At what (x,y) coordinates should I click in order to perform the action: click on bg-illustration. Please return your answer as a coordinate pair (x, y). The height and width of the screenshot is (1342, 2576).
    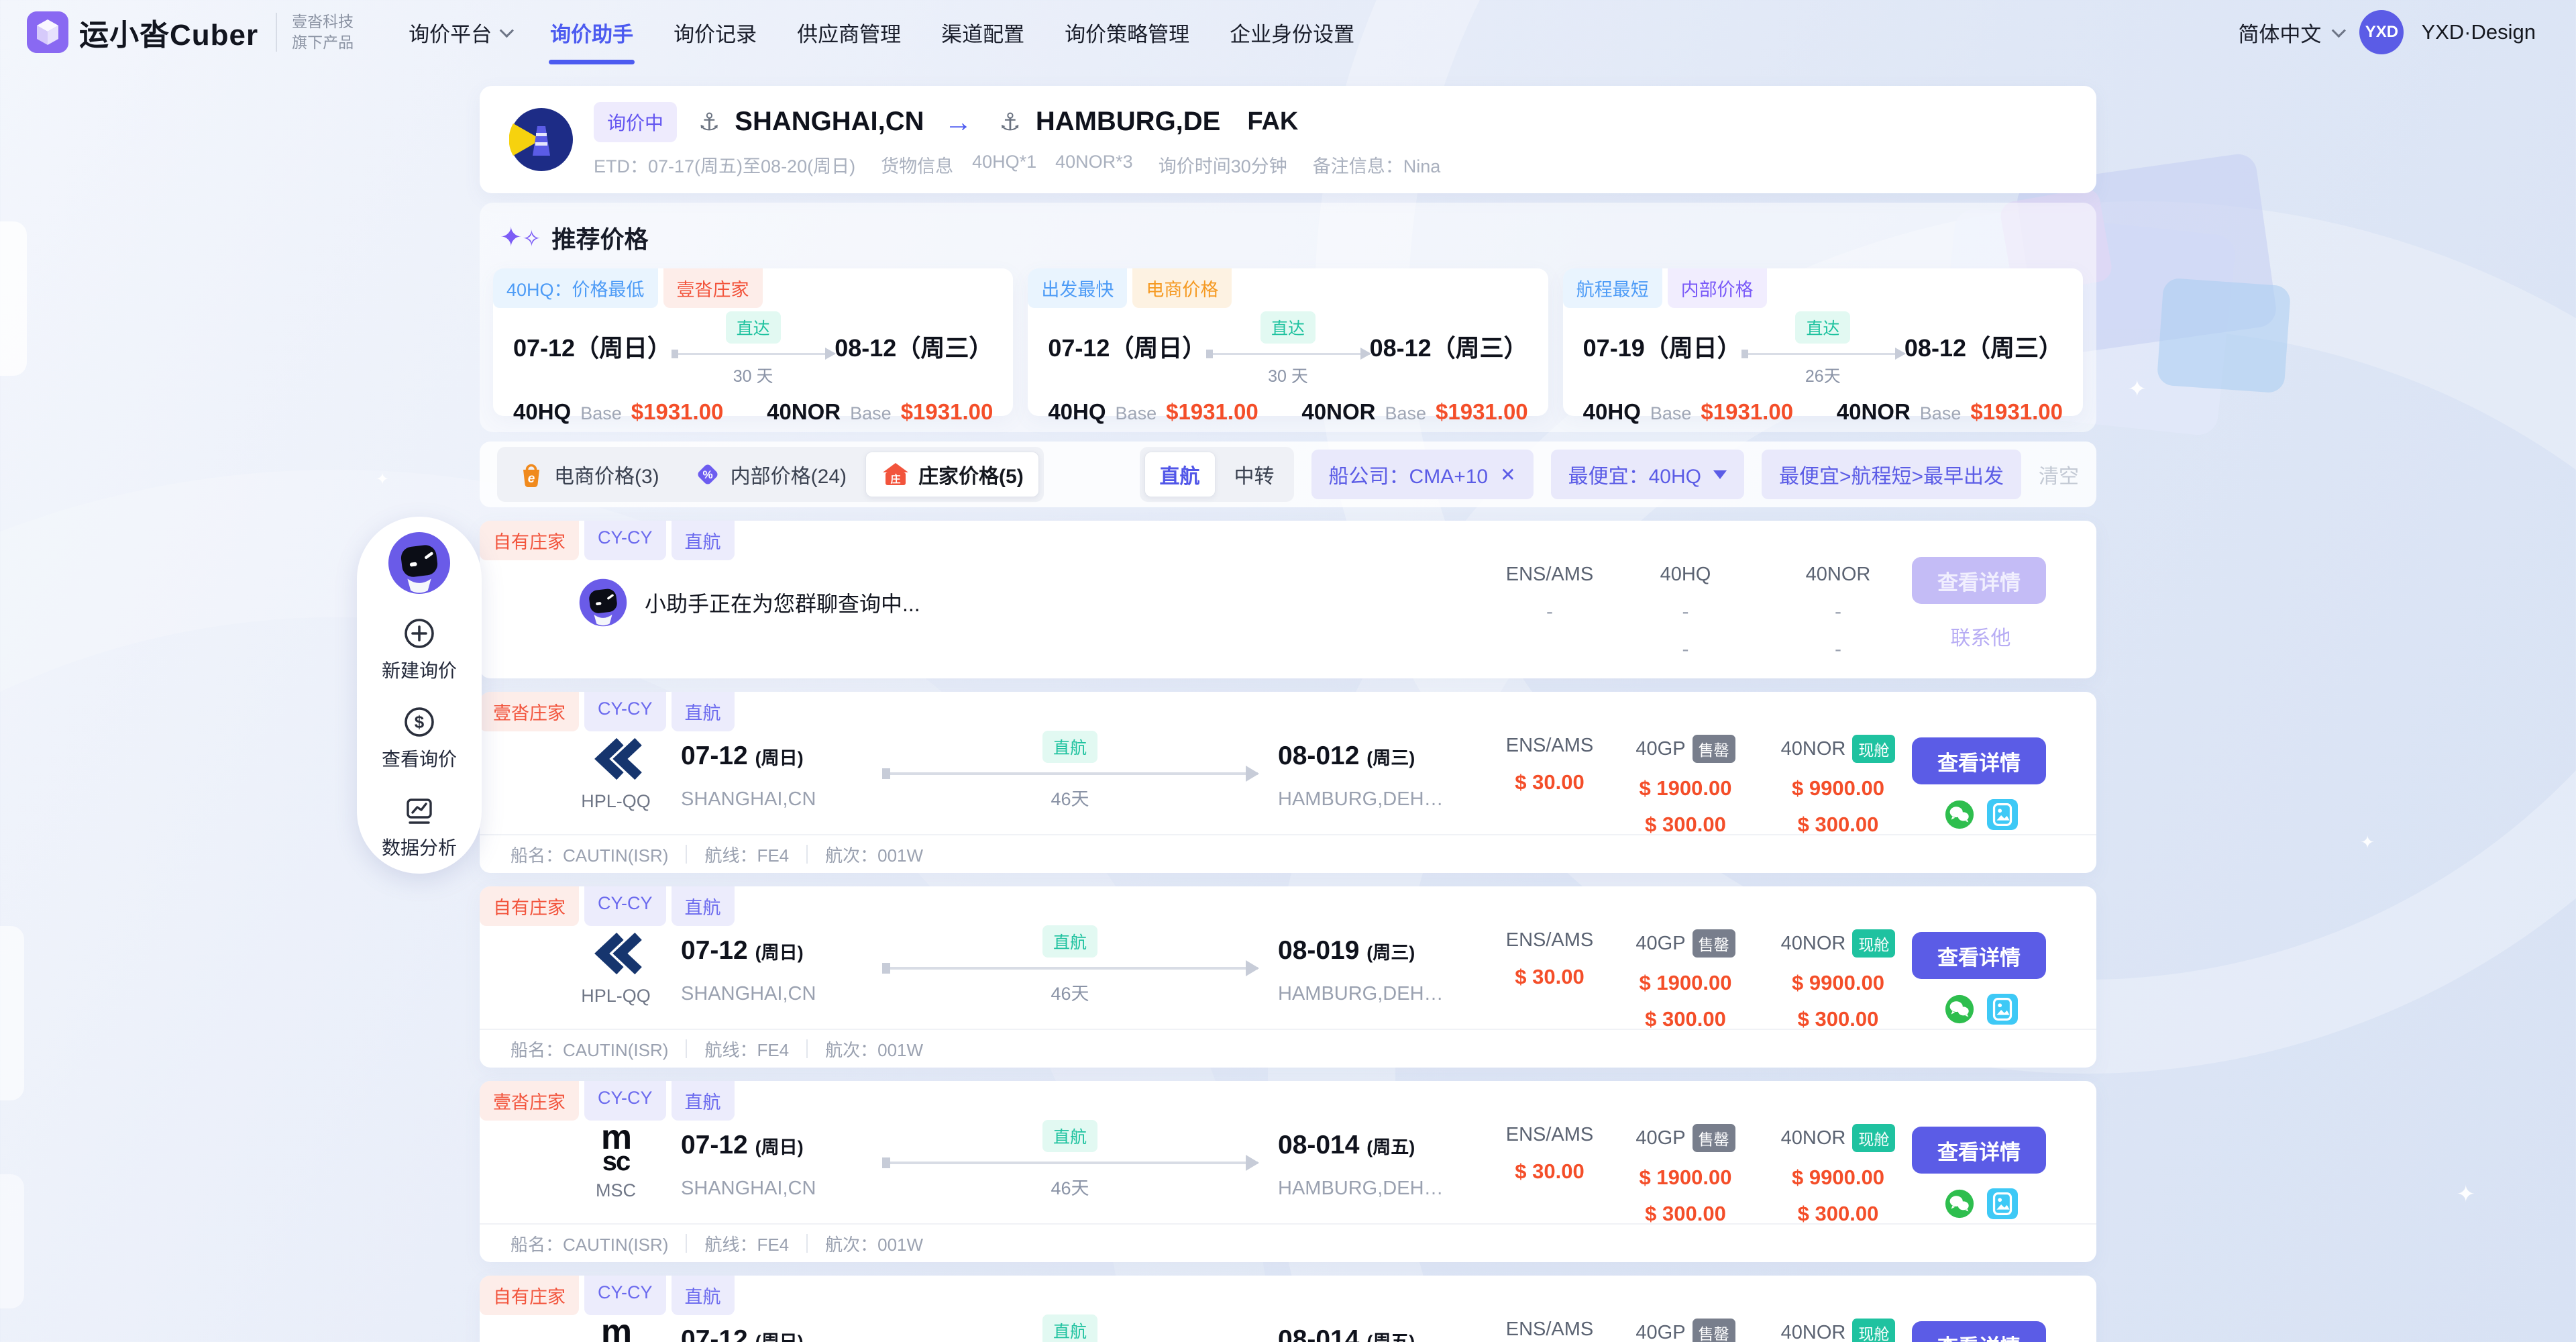
    Looking at the image, I should click on (2224, 335).